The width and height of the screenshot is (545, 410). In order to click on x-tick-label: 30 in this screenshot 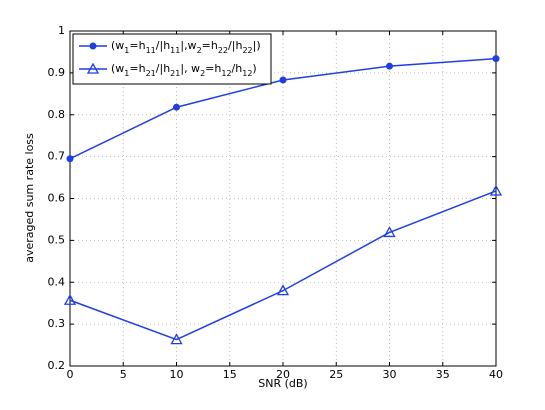, I will do `click(390, 374)`.